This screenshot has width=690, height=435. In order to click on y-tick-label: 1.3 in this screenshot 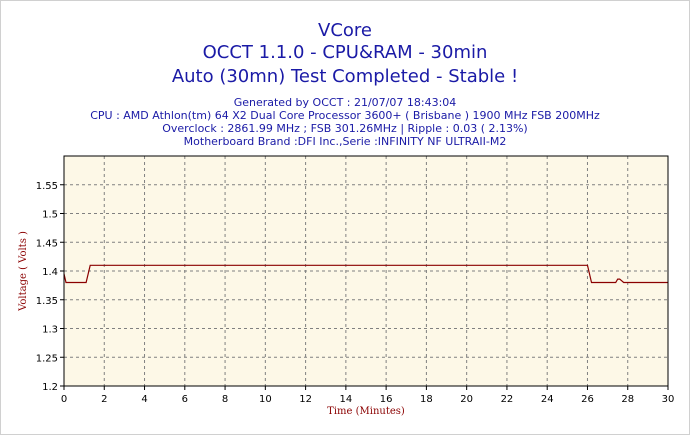, I will do `click(50, 330)`.